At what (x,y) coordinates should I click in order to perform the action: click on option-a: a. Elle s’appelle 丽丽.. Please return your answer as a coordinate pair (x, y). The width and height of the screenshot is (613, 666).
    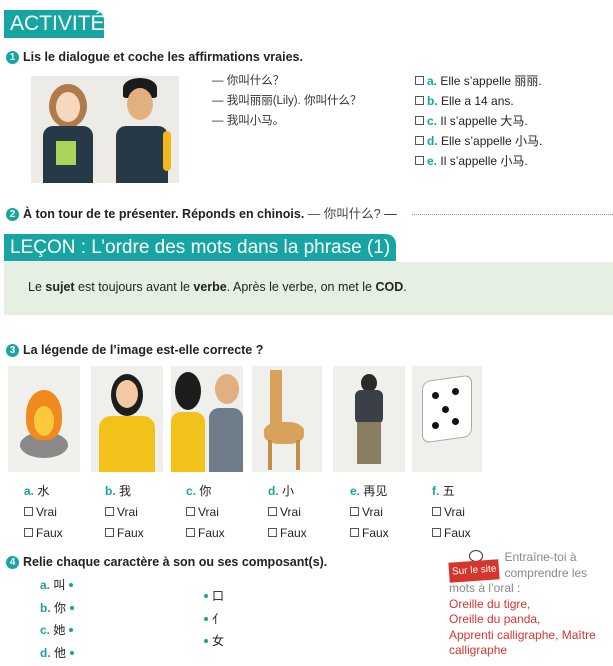
    Looking at the image, I should click on (478, 81).